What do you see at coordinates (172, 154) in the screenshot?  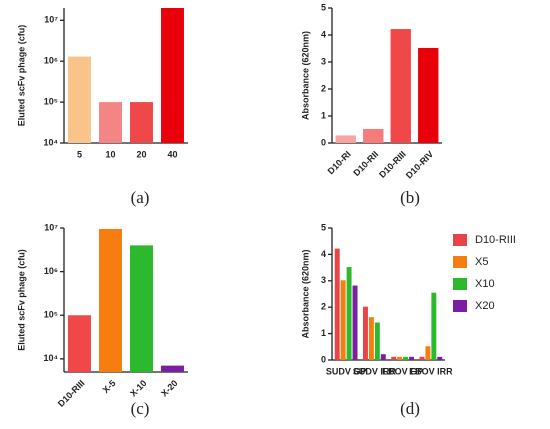 I see `x-tick-label: 40` at bounding box center [172, 154].